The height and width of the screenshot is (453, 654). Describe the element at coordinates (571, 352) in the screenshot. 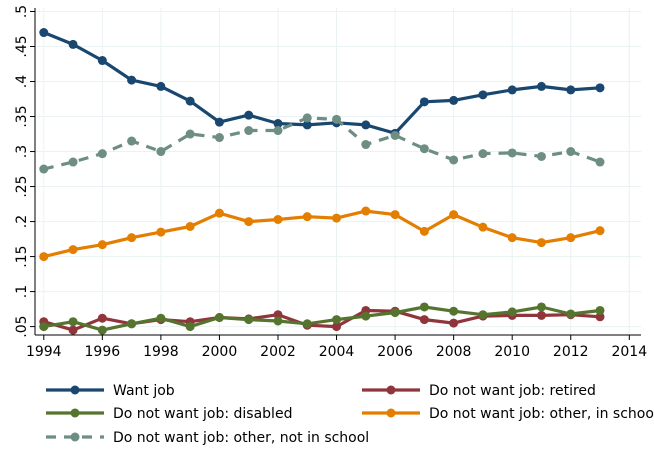

I see `x-tick-label: 2012` at that location.